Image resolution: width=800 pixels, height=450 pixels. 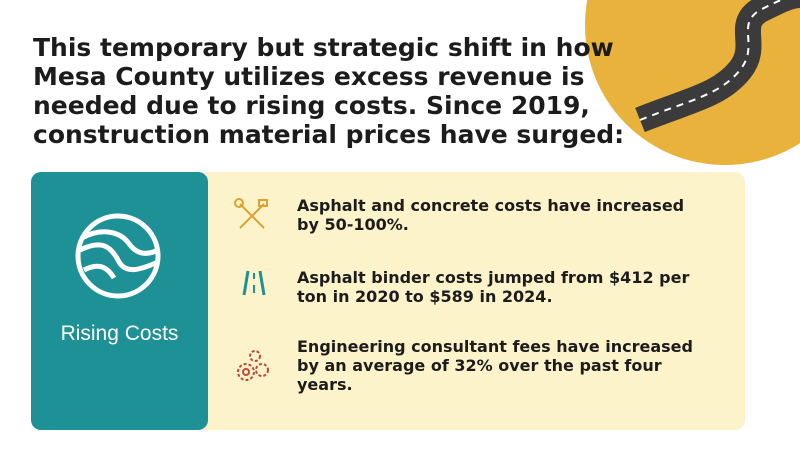 What do you see at coordinates (254, 283) in the screenshot?
I see `road-icon` at bounding box center [254, 283].